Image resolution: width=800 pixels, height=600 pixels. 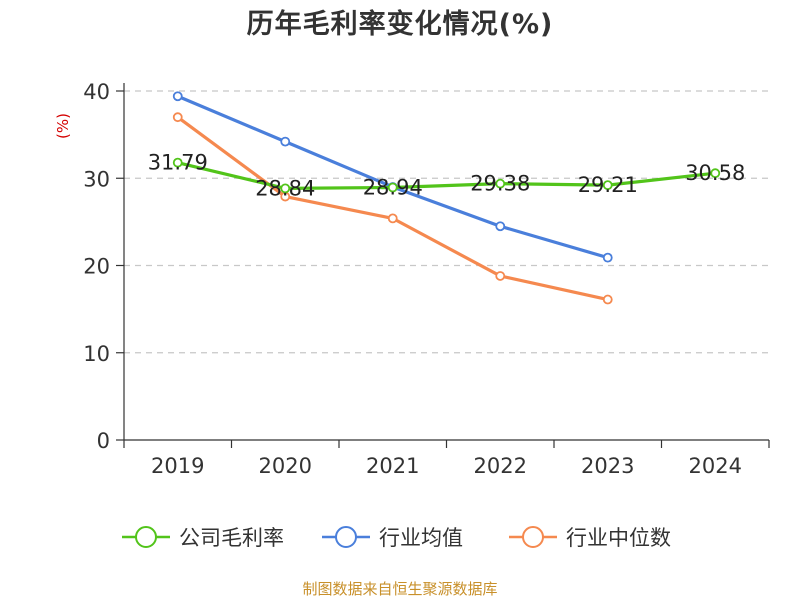 I want to click on data-label-5: 30.58, so click(x=715, y=173).